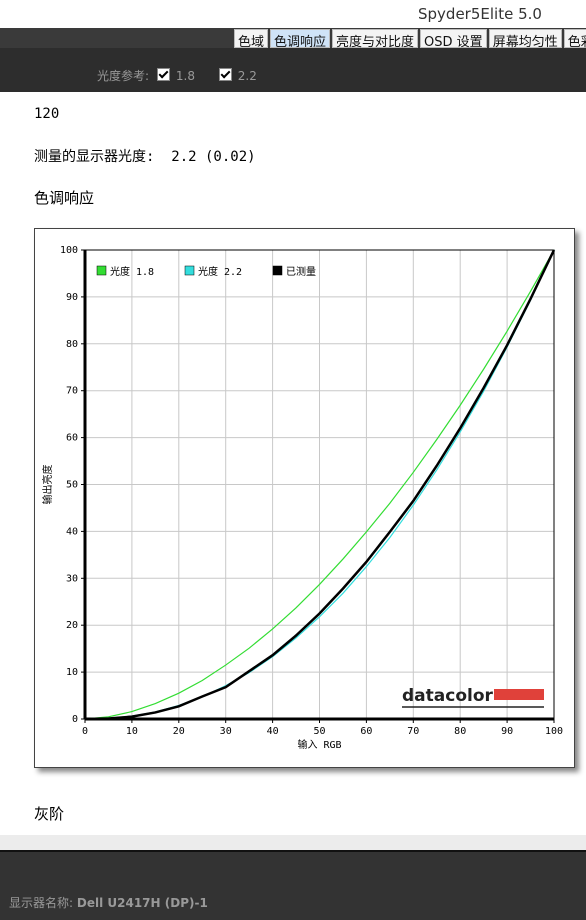 The height and width of the screenshot is (920, 586). I want to click on y-tick-label: 60, so click(72, 438).